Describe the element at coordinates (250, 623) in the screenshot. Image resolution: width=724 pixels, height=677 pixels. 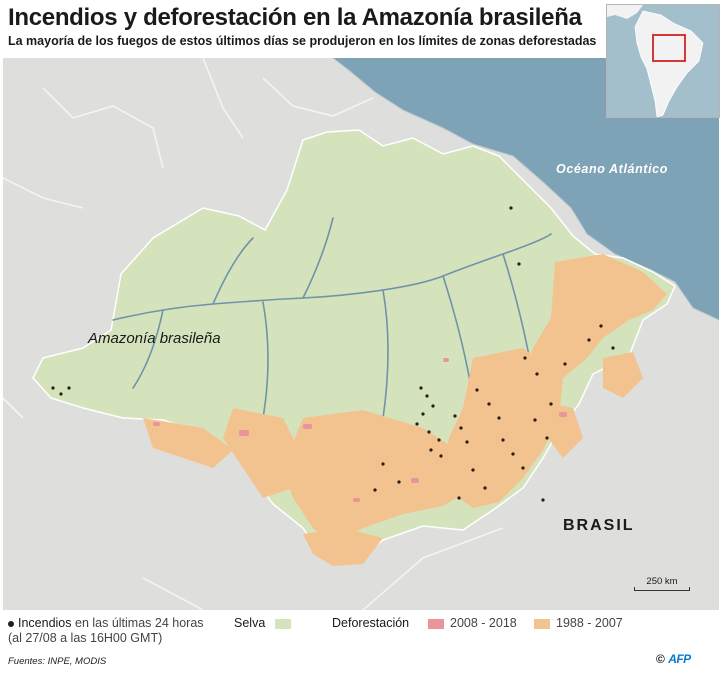
I see `legend-forest-label: Selva` at that location.